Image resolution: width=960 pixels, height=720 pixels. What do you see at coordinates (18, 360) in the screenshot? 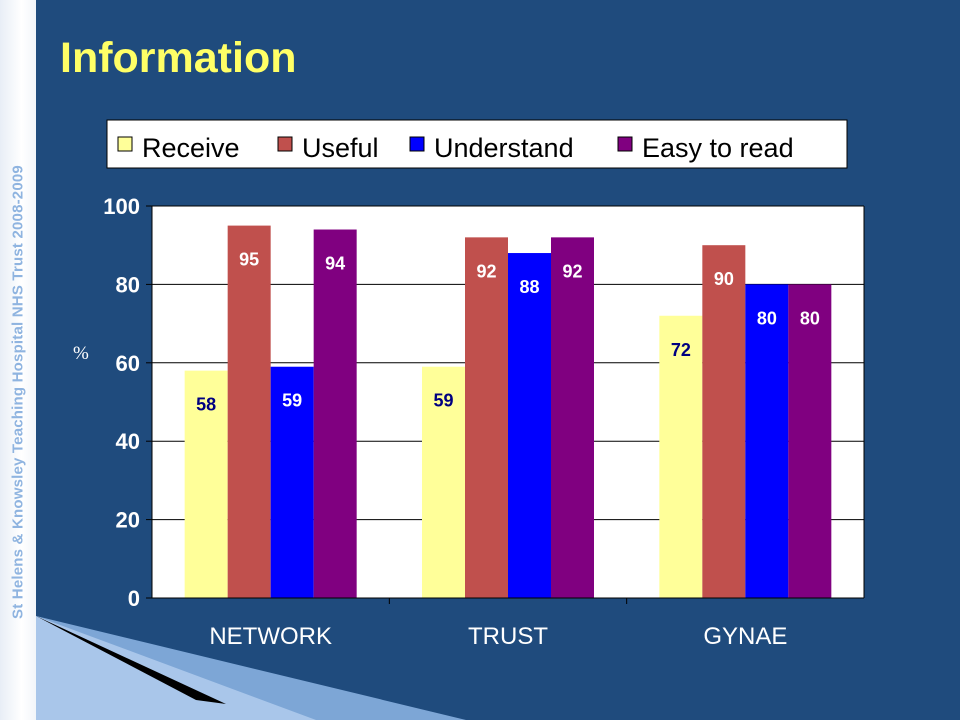
I see `side-band` at bounding box center [18, 360].